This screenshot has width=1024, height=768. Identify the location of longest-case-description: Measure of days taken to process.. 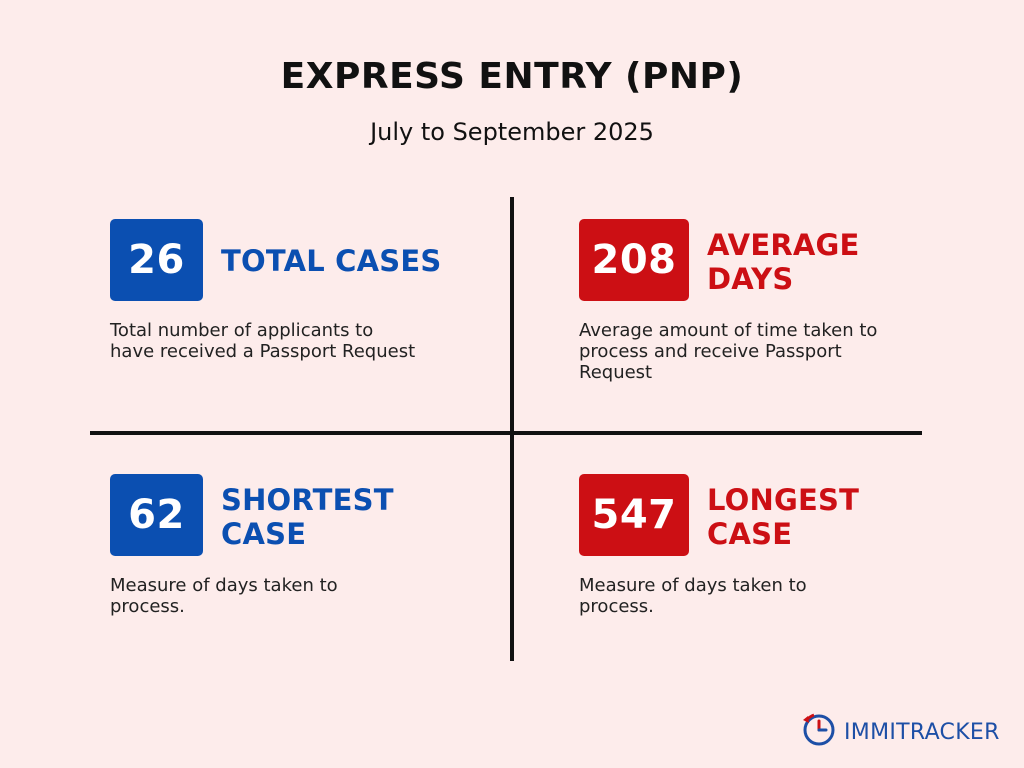
(693, 596).